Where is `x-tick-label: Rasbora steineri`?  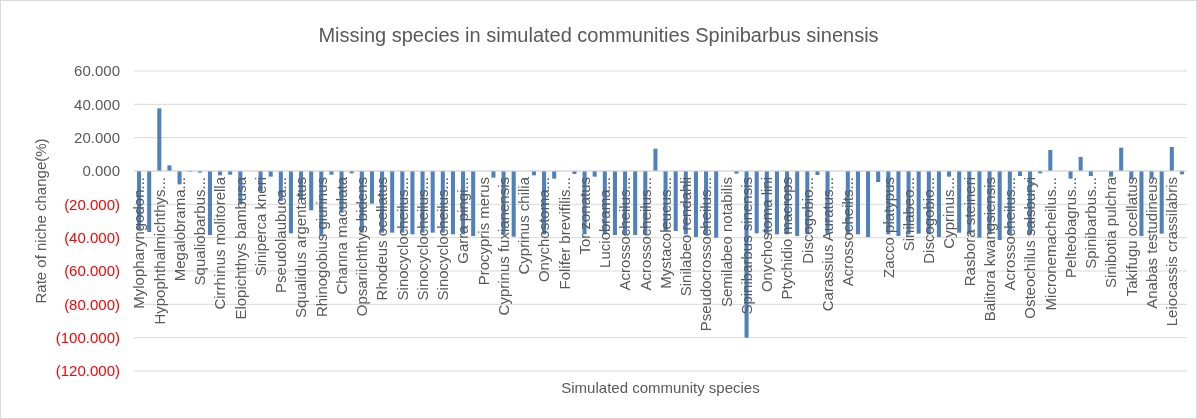
x-tick-label: Rasbora steineri is located at coordinates (969, 232).